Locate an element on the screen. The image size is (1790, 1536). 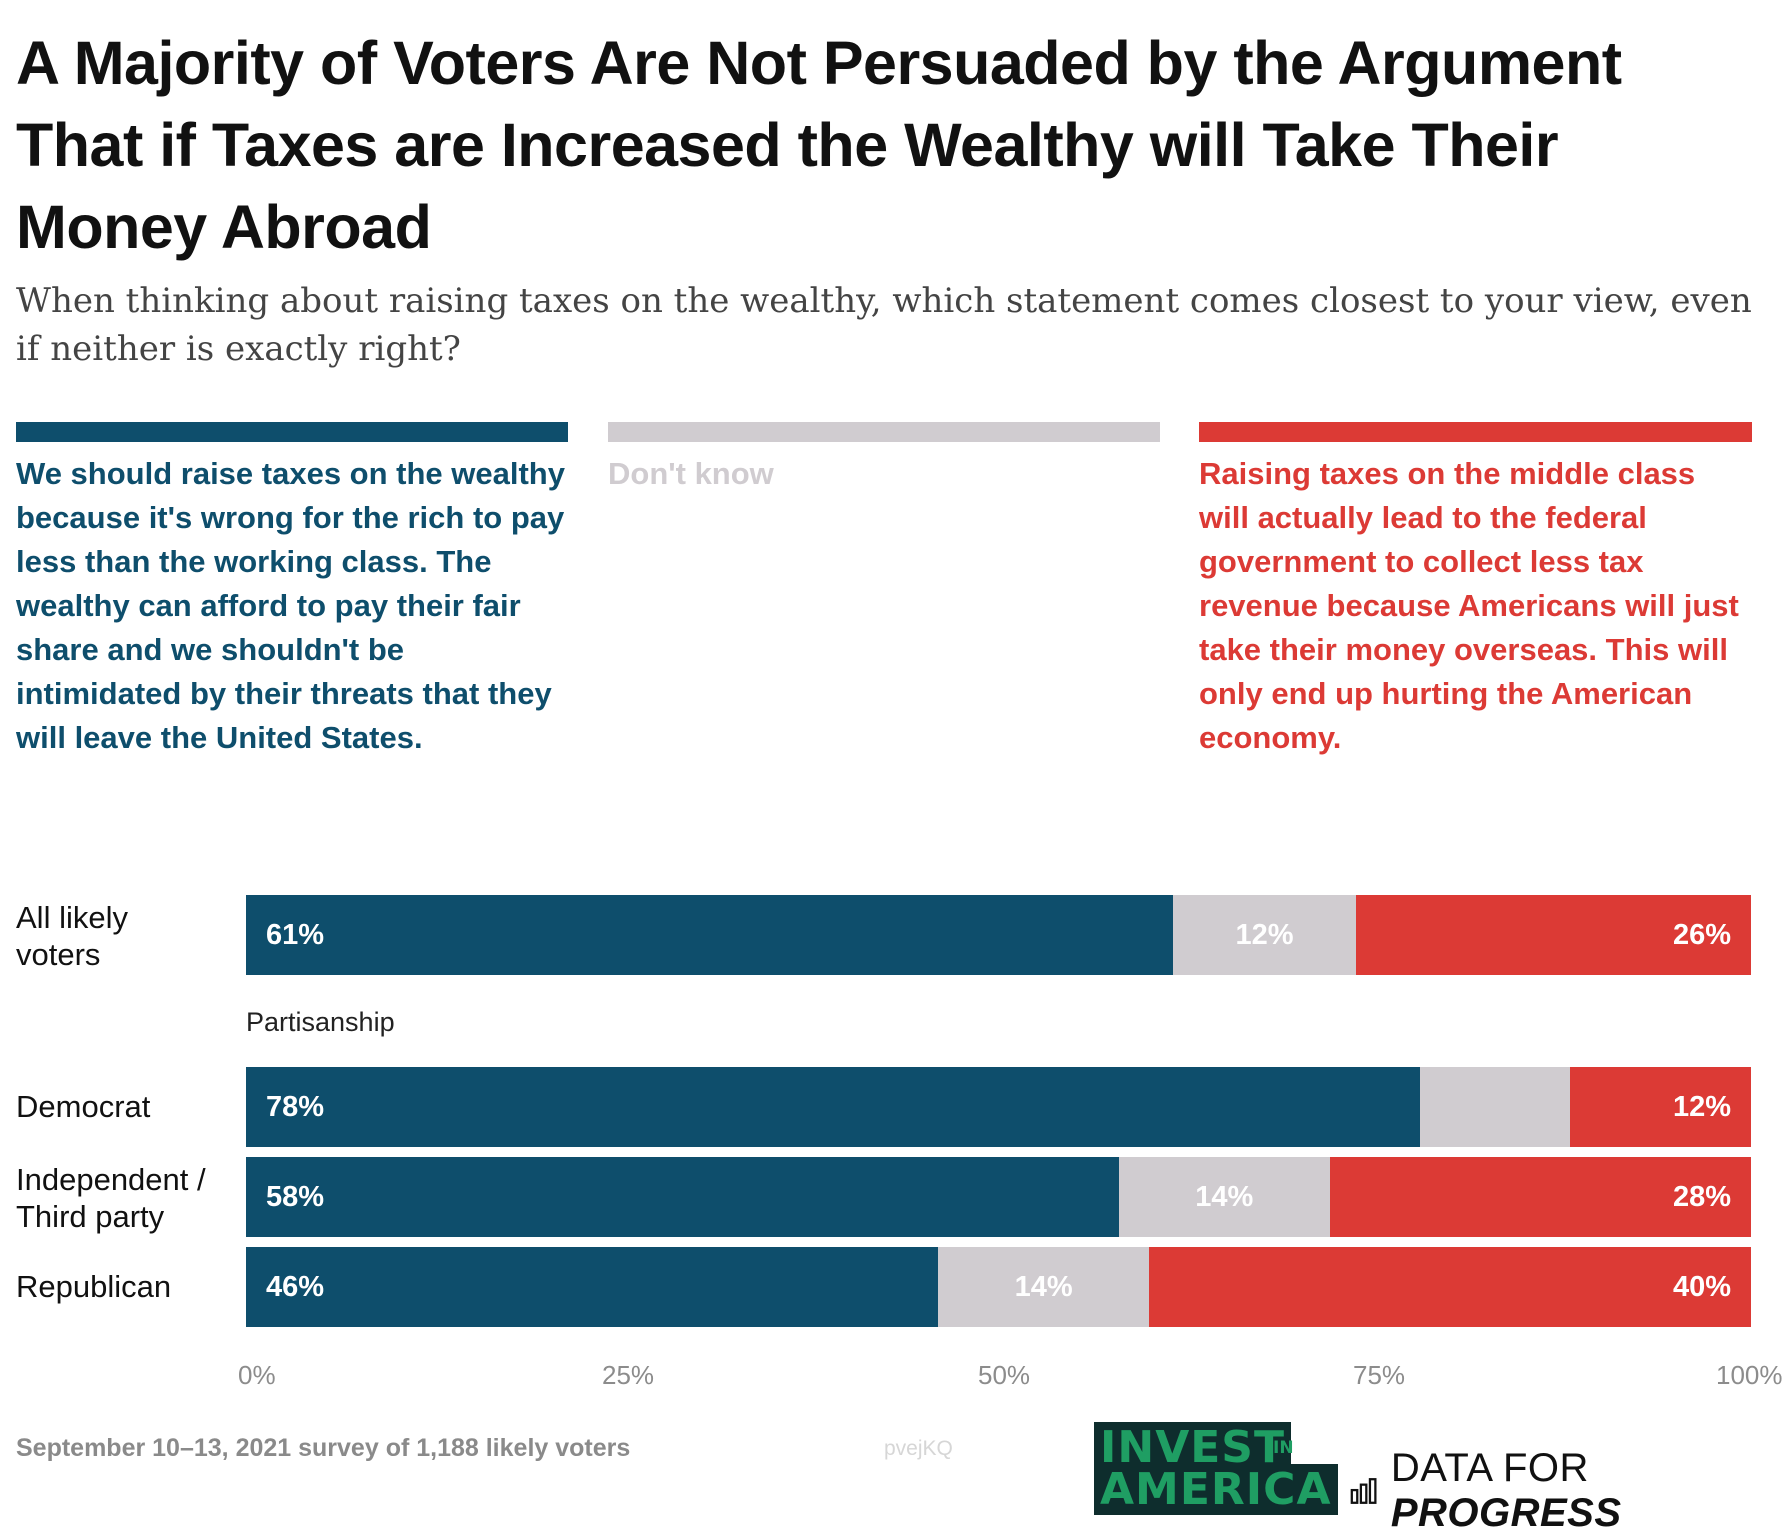
bar-label-all-likely-voters-raise-taxes: 61% is located at coordinates (295, 935).